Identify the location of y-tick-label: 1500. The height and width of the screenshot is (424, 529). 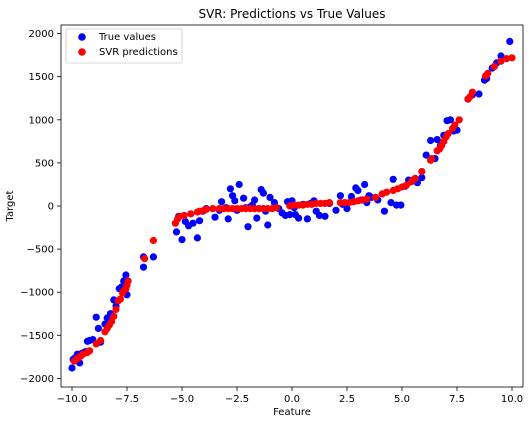
(41, 77).